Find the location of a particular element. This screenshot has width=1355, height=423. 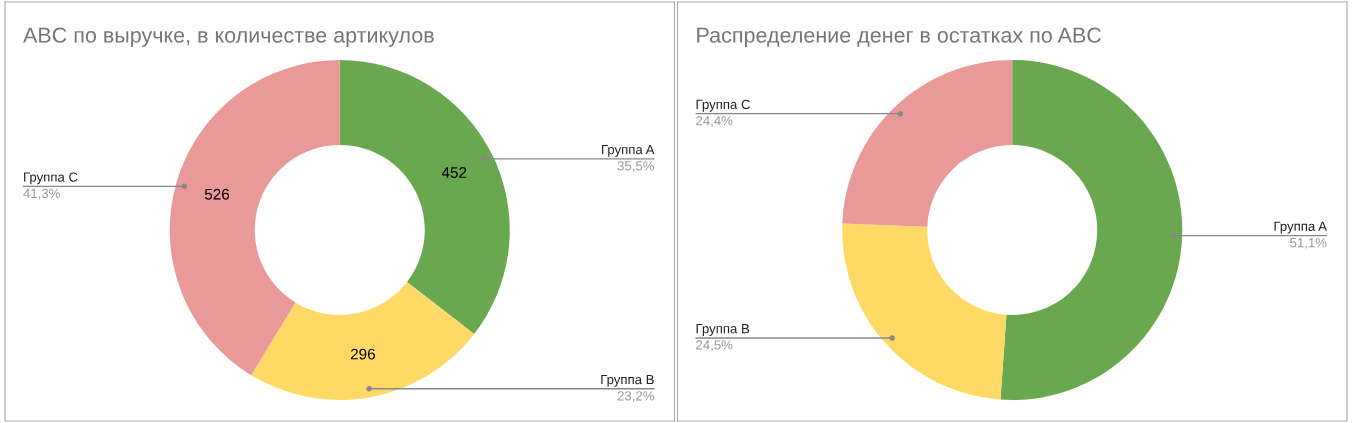

data-label: 526 is located at coordinates (217, 194).